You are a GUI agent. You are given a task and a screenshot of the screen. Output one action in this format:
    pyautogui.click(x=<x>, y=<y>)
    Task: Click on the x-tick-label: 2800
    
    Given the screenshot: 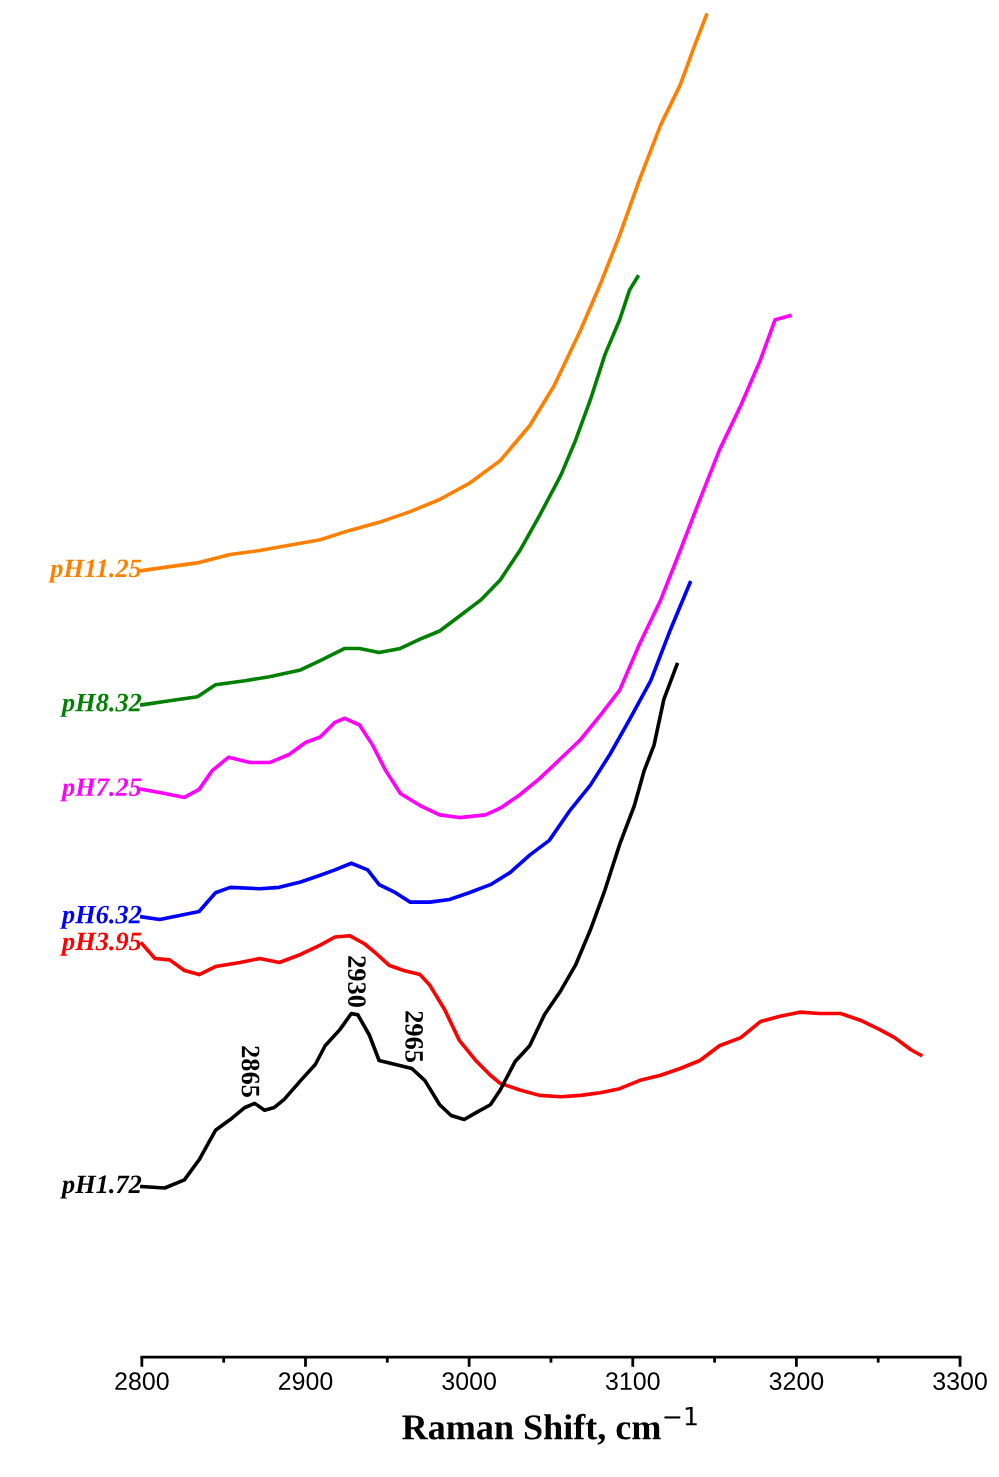 What is the action you would take?
    pyautogui.click(x=142, y=1381)
    